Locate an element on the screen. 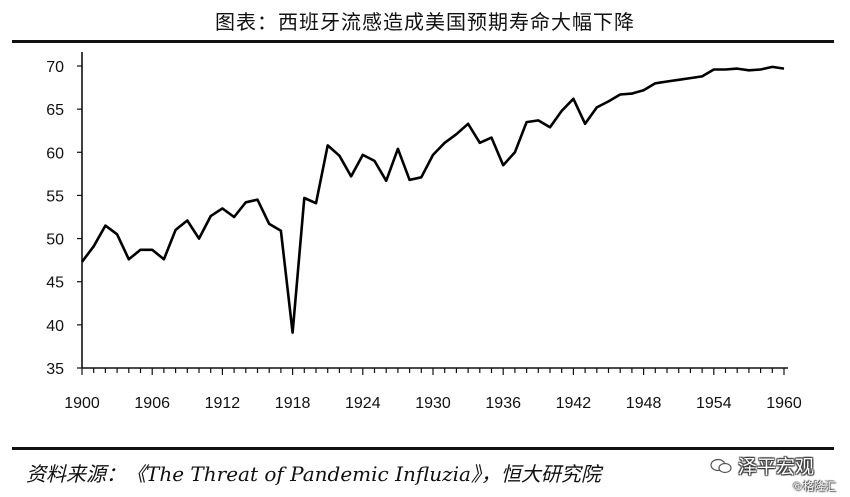 This screenshot has width=850, height=497. x-tick-label: 1912 is located at coordinates (223, 403).